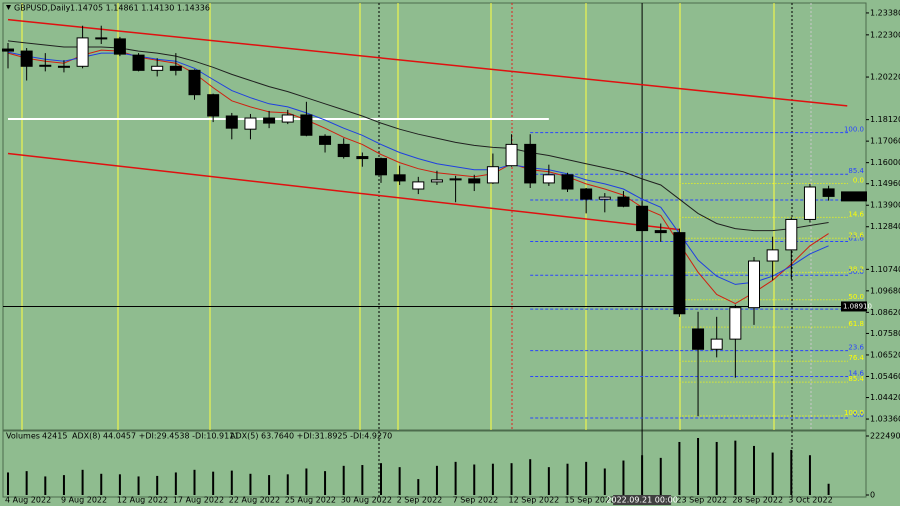 Image resolution: width=900 pixels, height=506 pixels. Describe the element at coordinates (142, 500) in the screenshot. I see `x-tick-label: 12 Aug 2022` at that location.